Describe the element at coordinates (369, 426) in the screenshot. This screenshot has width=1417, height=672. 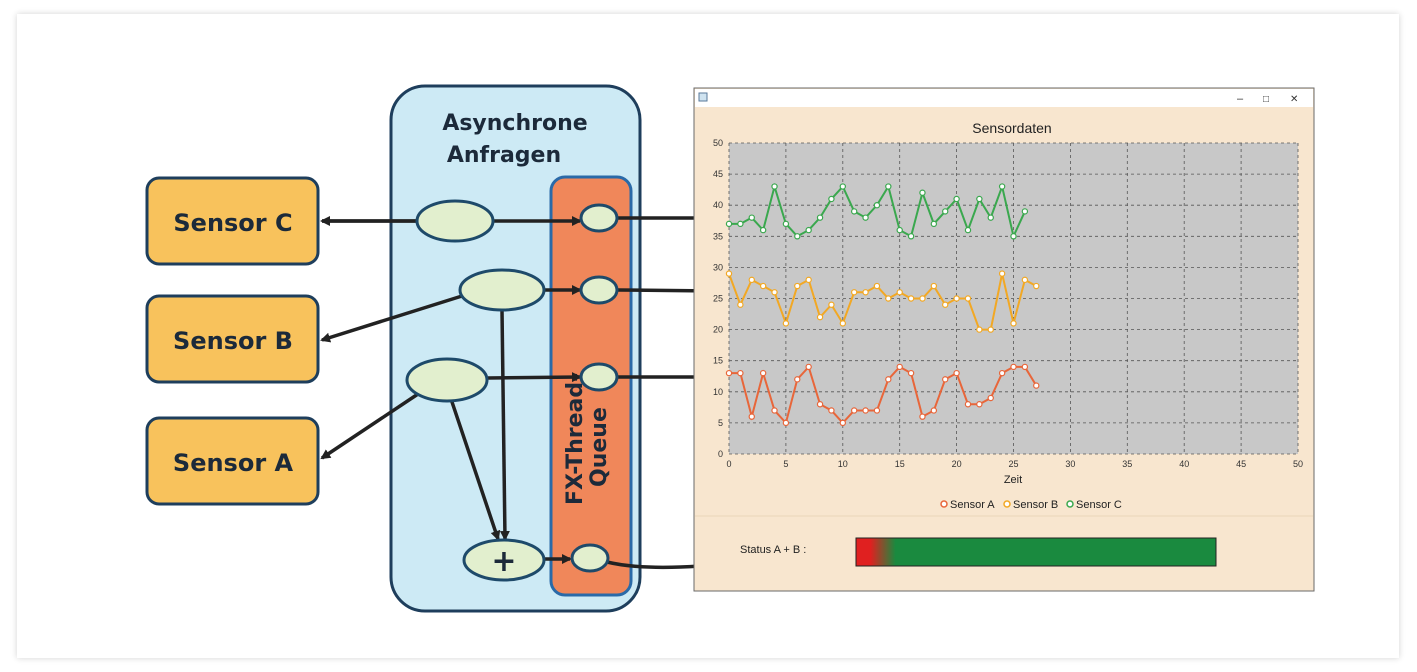
I see `arrow-a-to-sensor` at that location.